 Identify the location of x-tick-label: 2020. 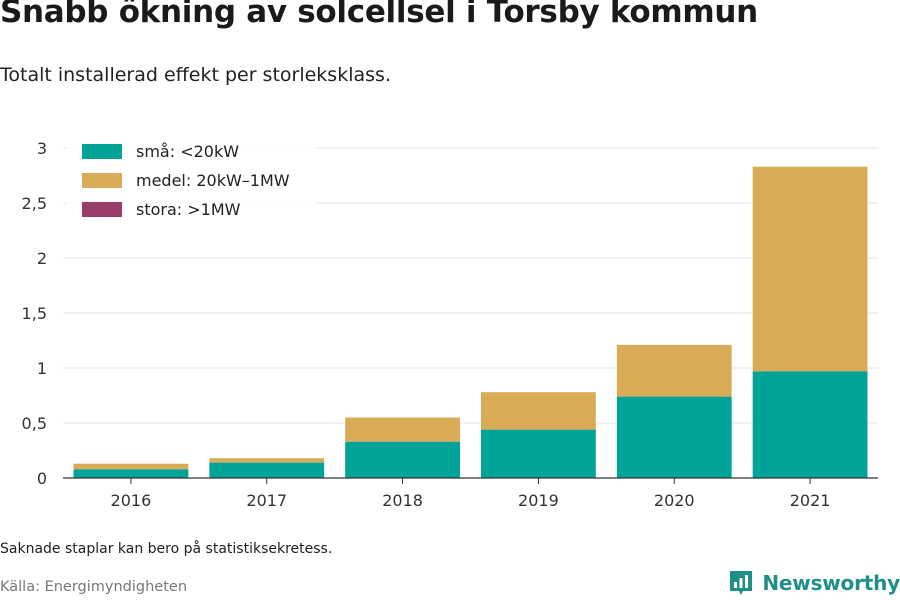
(674, 500).